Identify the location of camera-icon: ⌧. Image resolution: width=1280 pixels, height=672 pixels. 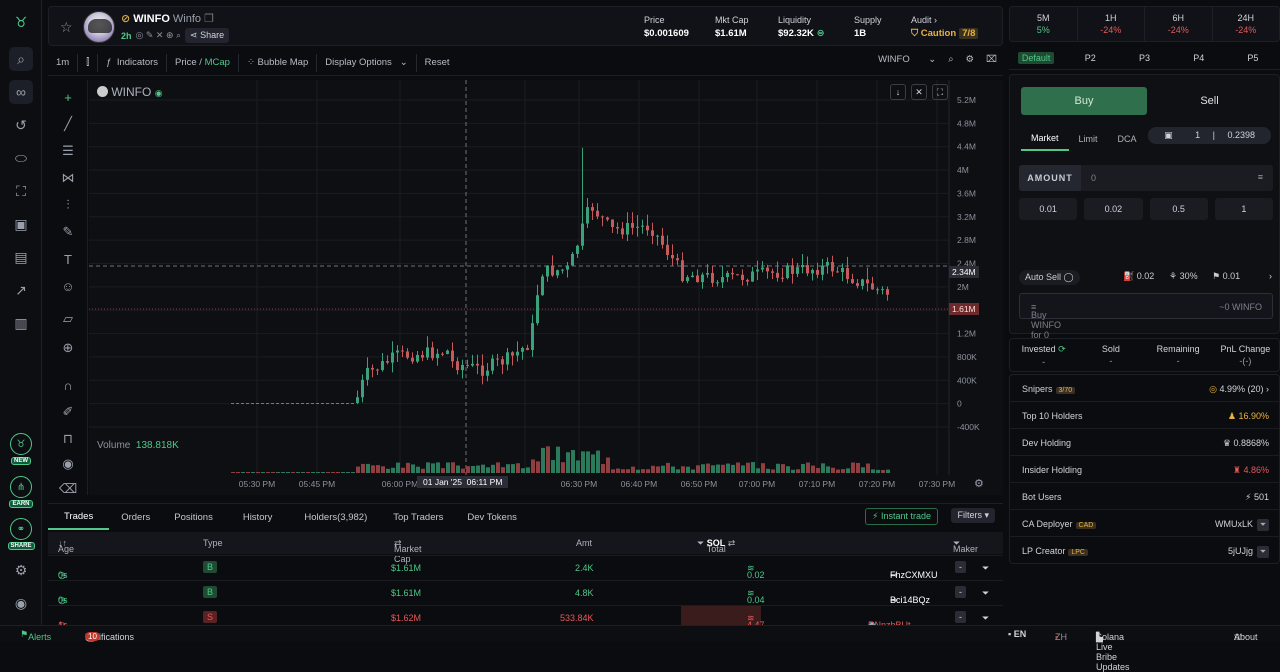
(991, 59).